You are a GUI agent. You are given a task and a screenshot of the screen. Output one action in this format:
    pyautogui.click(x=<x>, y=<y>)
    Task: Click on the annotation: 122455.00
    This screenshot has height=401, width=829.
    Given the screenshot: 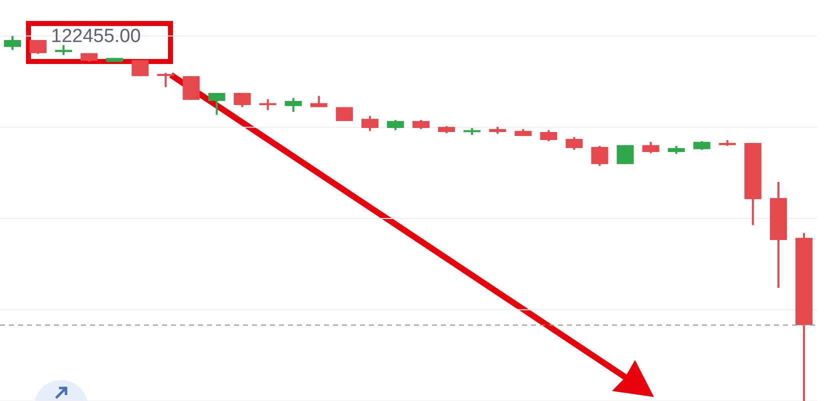 What is the action you would take?
    pyautogui.click(x=96, y=37)
    